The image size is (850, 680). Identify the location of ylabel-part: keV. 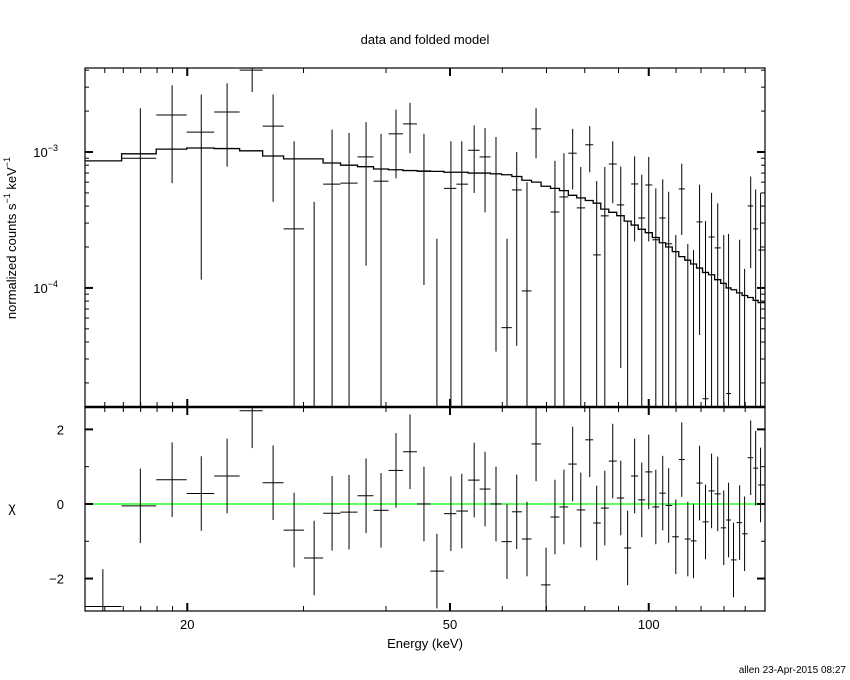
(11, 180).